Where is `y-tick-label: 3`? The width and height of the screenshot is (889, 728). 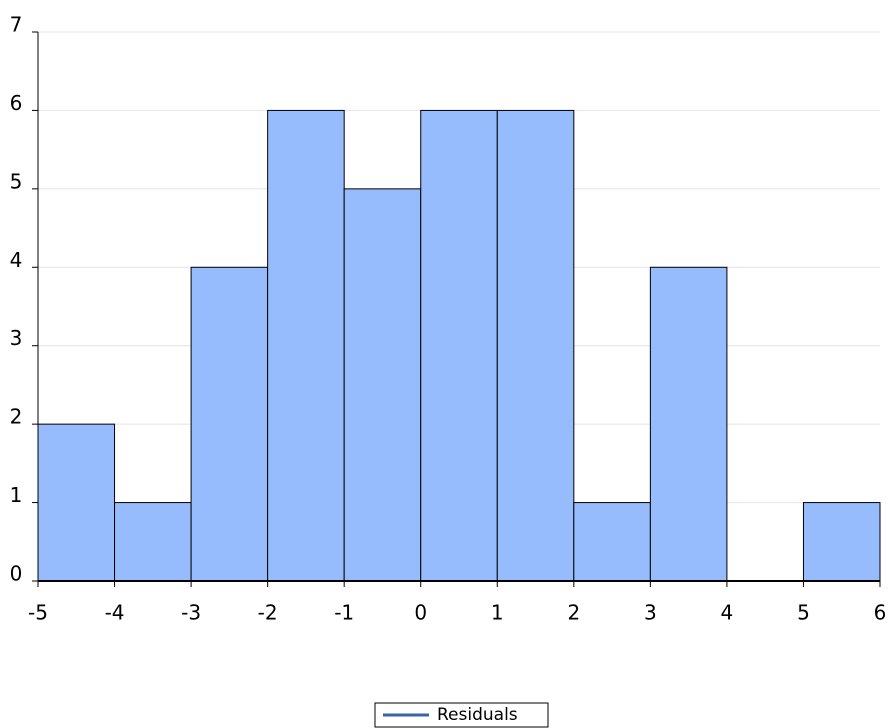
y-tick-label: 3 is located at coordinates (16, 338).